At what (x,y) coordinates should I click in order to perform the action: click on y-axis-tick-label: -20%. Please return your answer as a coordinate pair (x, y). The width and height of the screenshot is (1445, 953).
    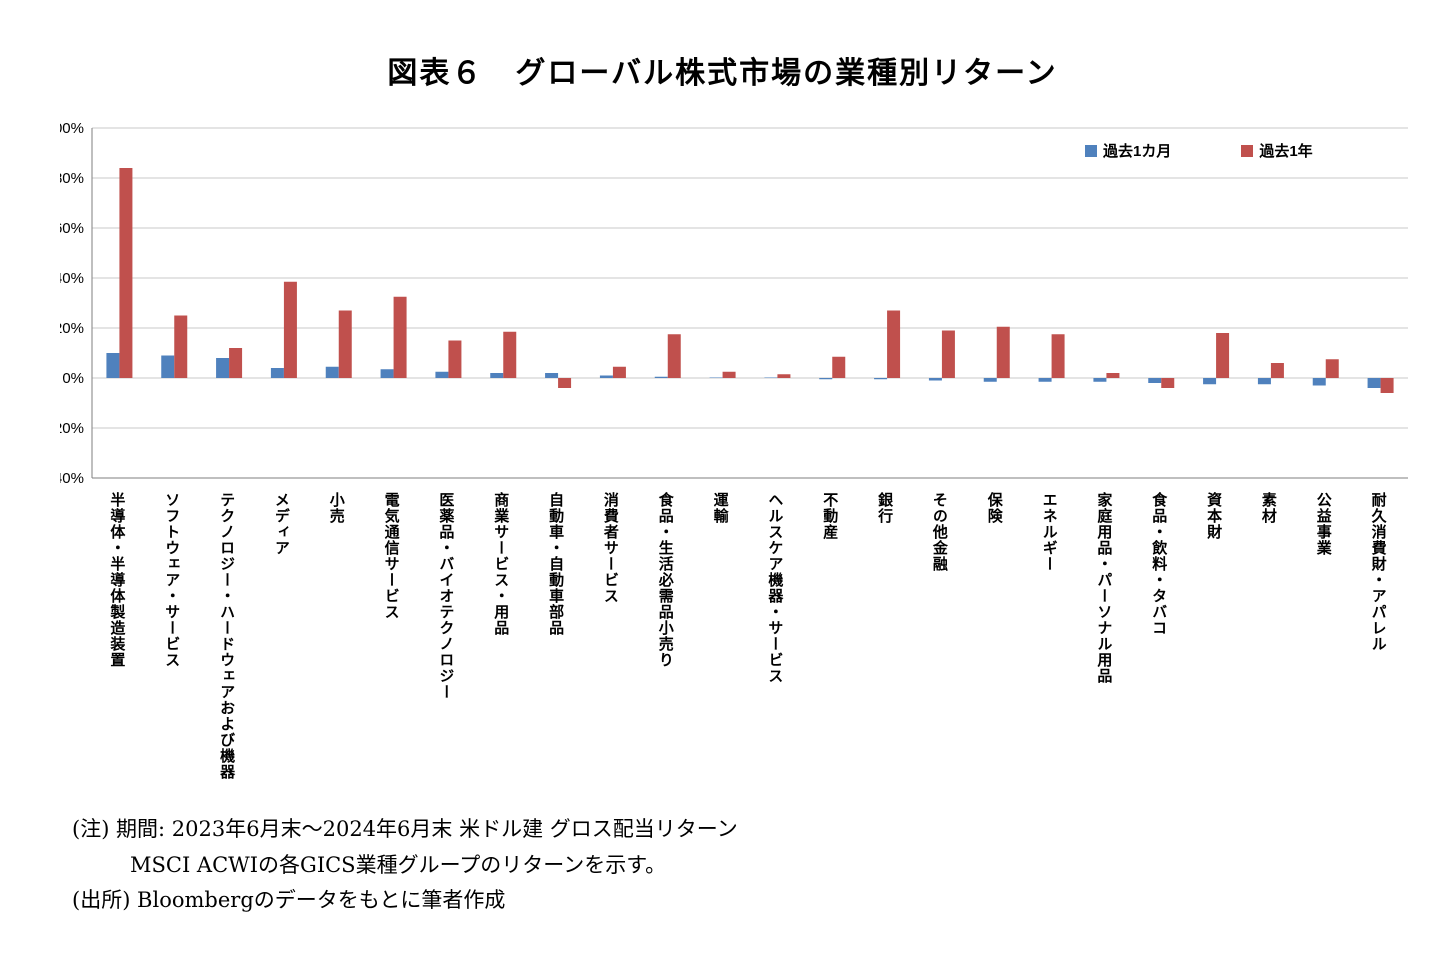
    Looking at the image, I should click on (72, 428).